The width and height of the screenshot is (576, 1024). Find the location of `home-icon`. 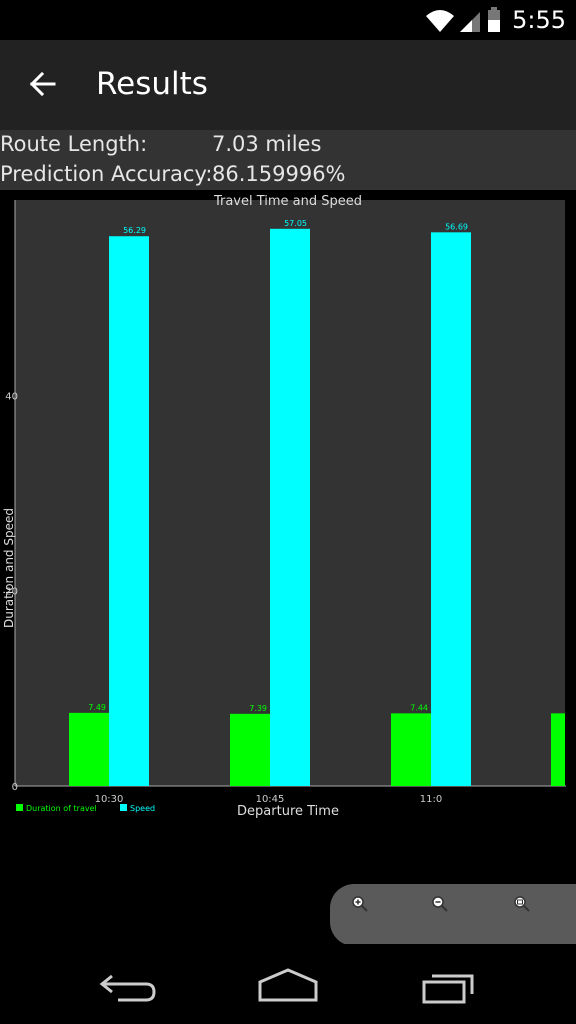

home-icon is located at coordinates (288, 986).